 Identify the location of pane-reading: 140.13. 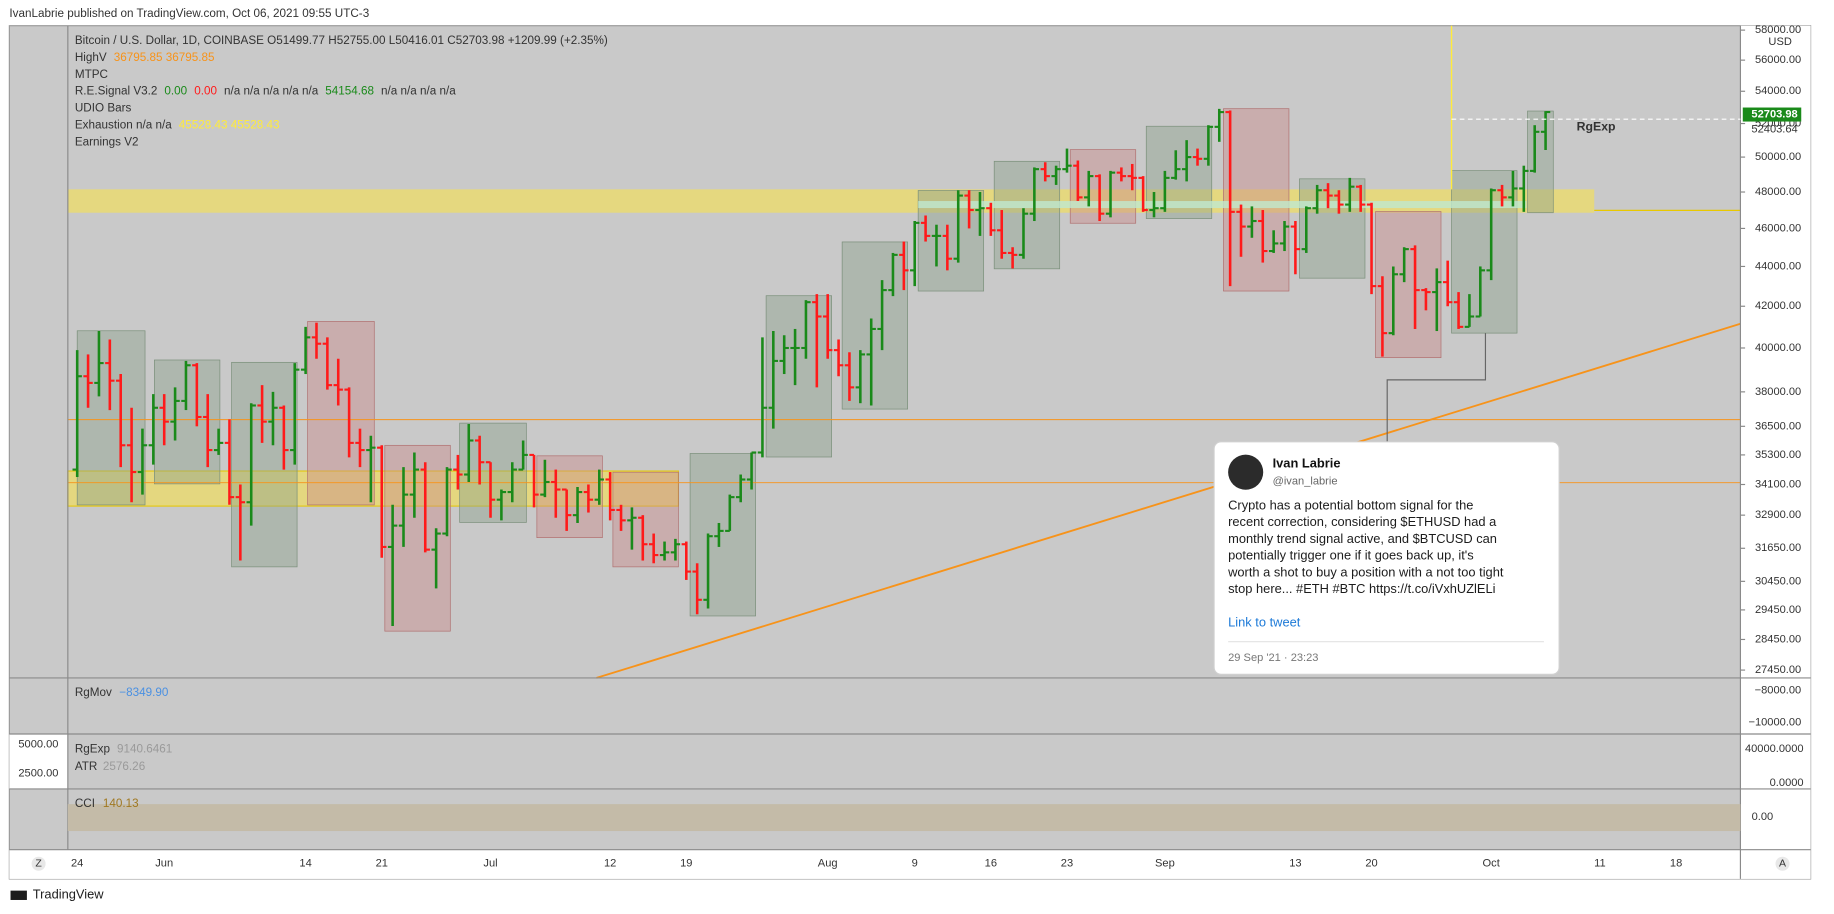
(121, 803).